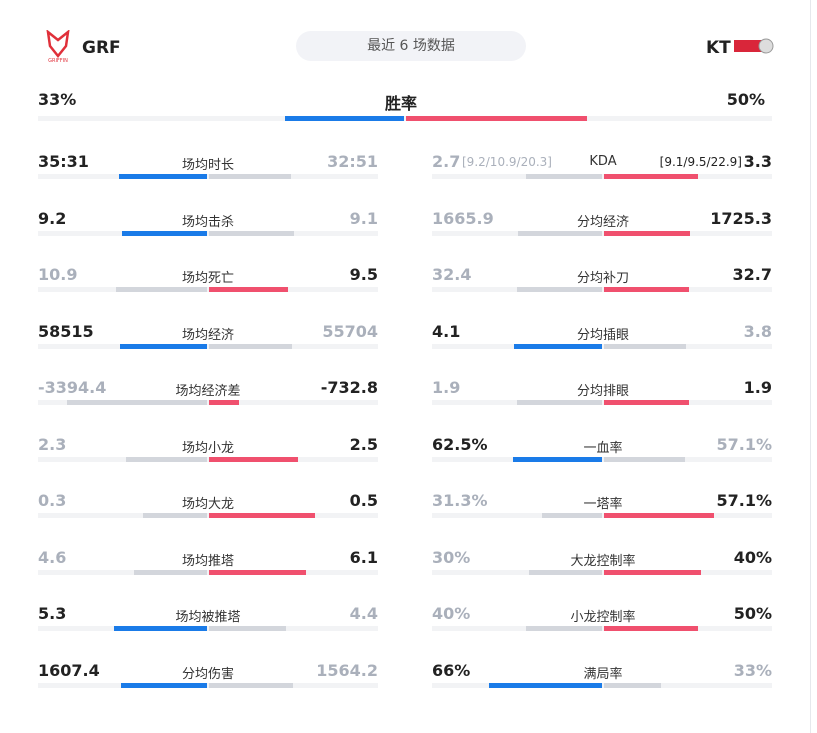  Describe the element at coordinates (411, 46) in the screenshot. I see `filter-pill: 最近 6 场数据` at that location.